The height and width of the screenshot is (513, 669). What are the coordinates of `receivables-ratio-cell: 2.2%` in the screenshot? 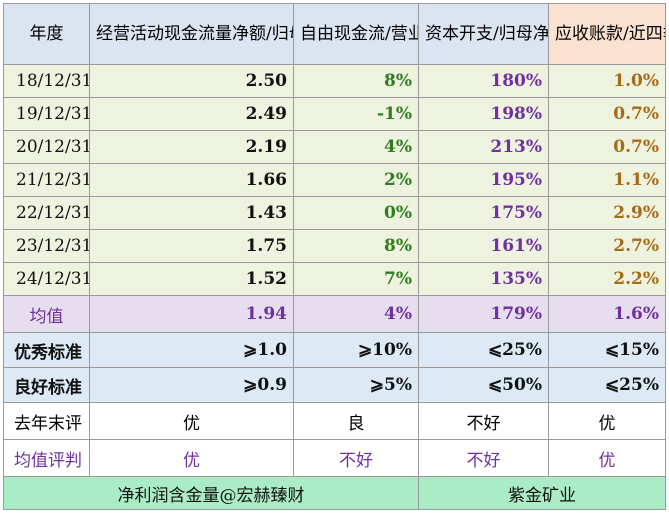 It's located at (607, 279).